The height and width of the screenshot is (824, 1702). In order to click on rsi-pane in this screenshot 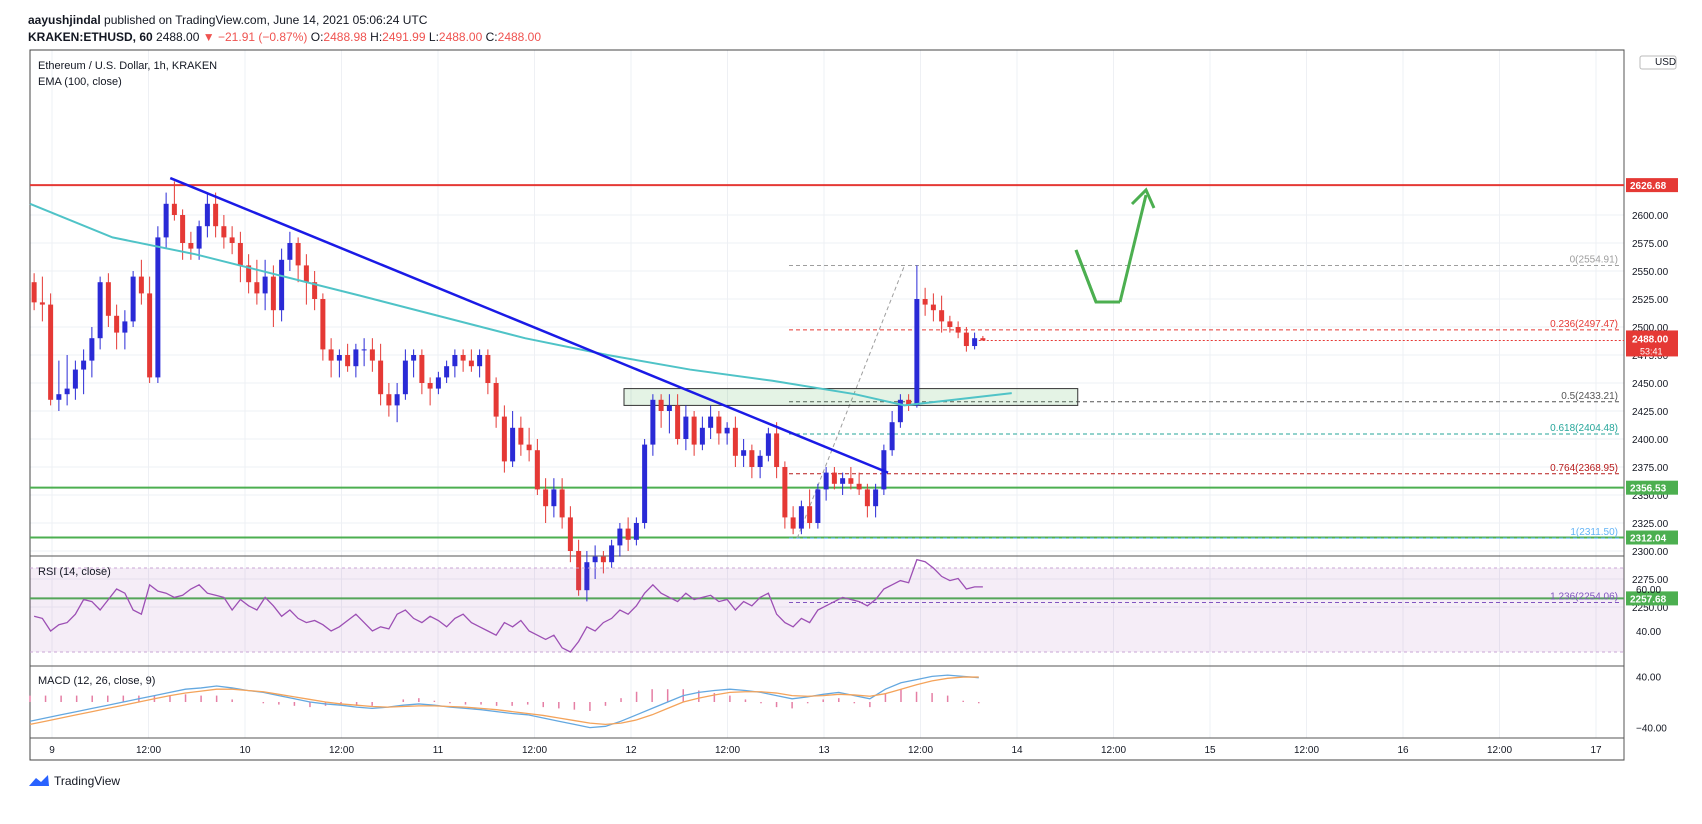, I will do `click(827, 605)`.